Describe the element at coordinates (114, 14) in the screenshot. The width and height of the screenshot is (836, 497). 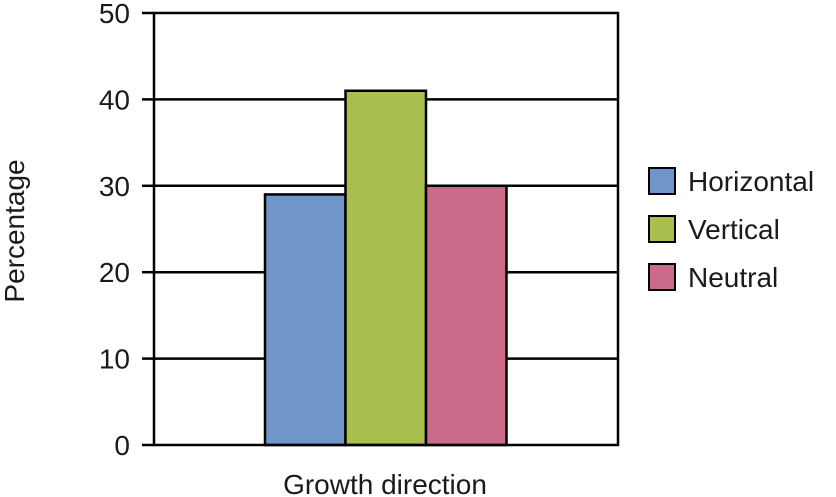
I see `y-tick-label: 50` at that location.